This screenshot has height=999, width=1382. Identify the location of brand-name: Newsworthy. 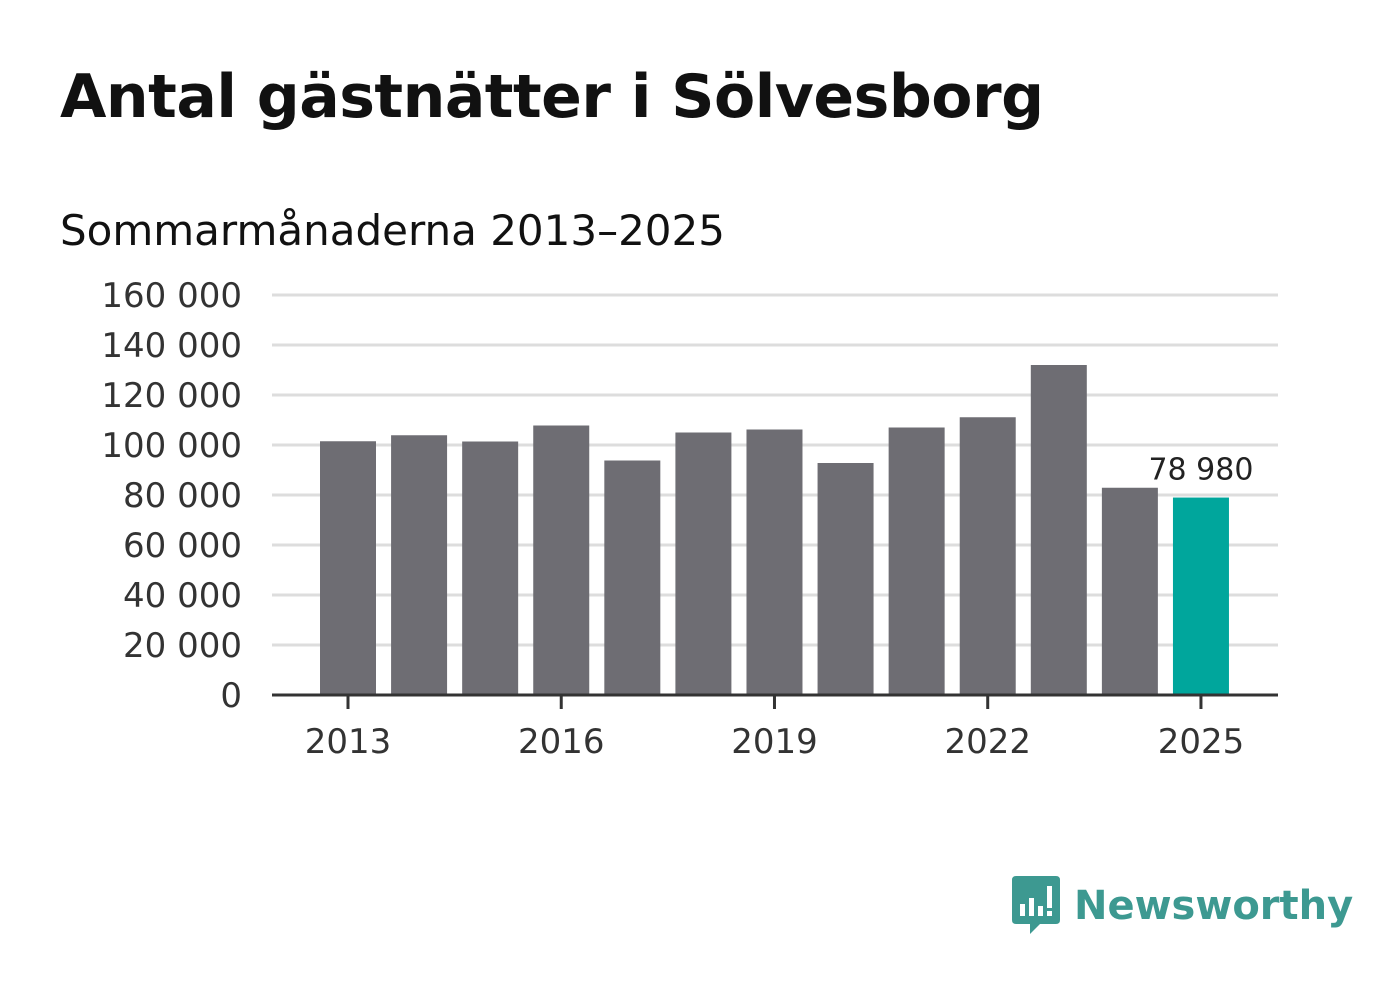
(1214, 906).